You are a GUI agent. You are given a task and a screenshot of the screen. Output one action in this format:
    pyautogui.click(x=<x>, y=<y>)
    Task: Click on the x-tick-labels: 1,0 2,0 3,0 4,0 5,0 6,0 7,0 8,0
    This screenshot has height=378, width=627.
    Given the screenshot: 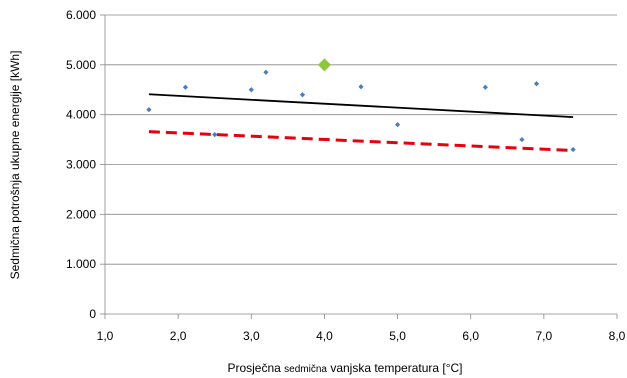 What is the action you would take?
    pyautogui.click(x=361, y=336)
    